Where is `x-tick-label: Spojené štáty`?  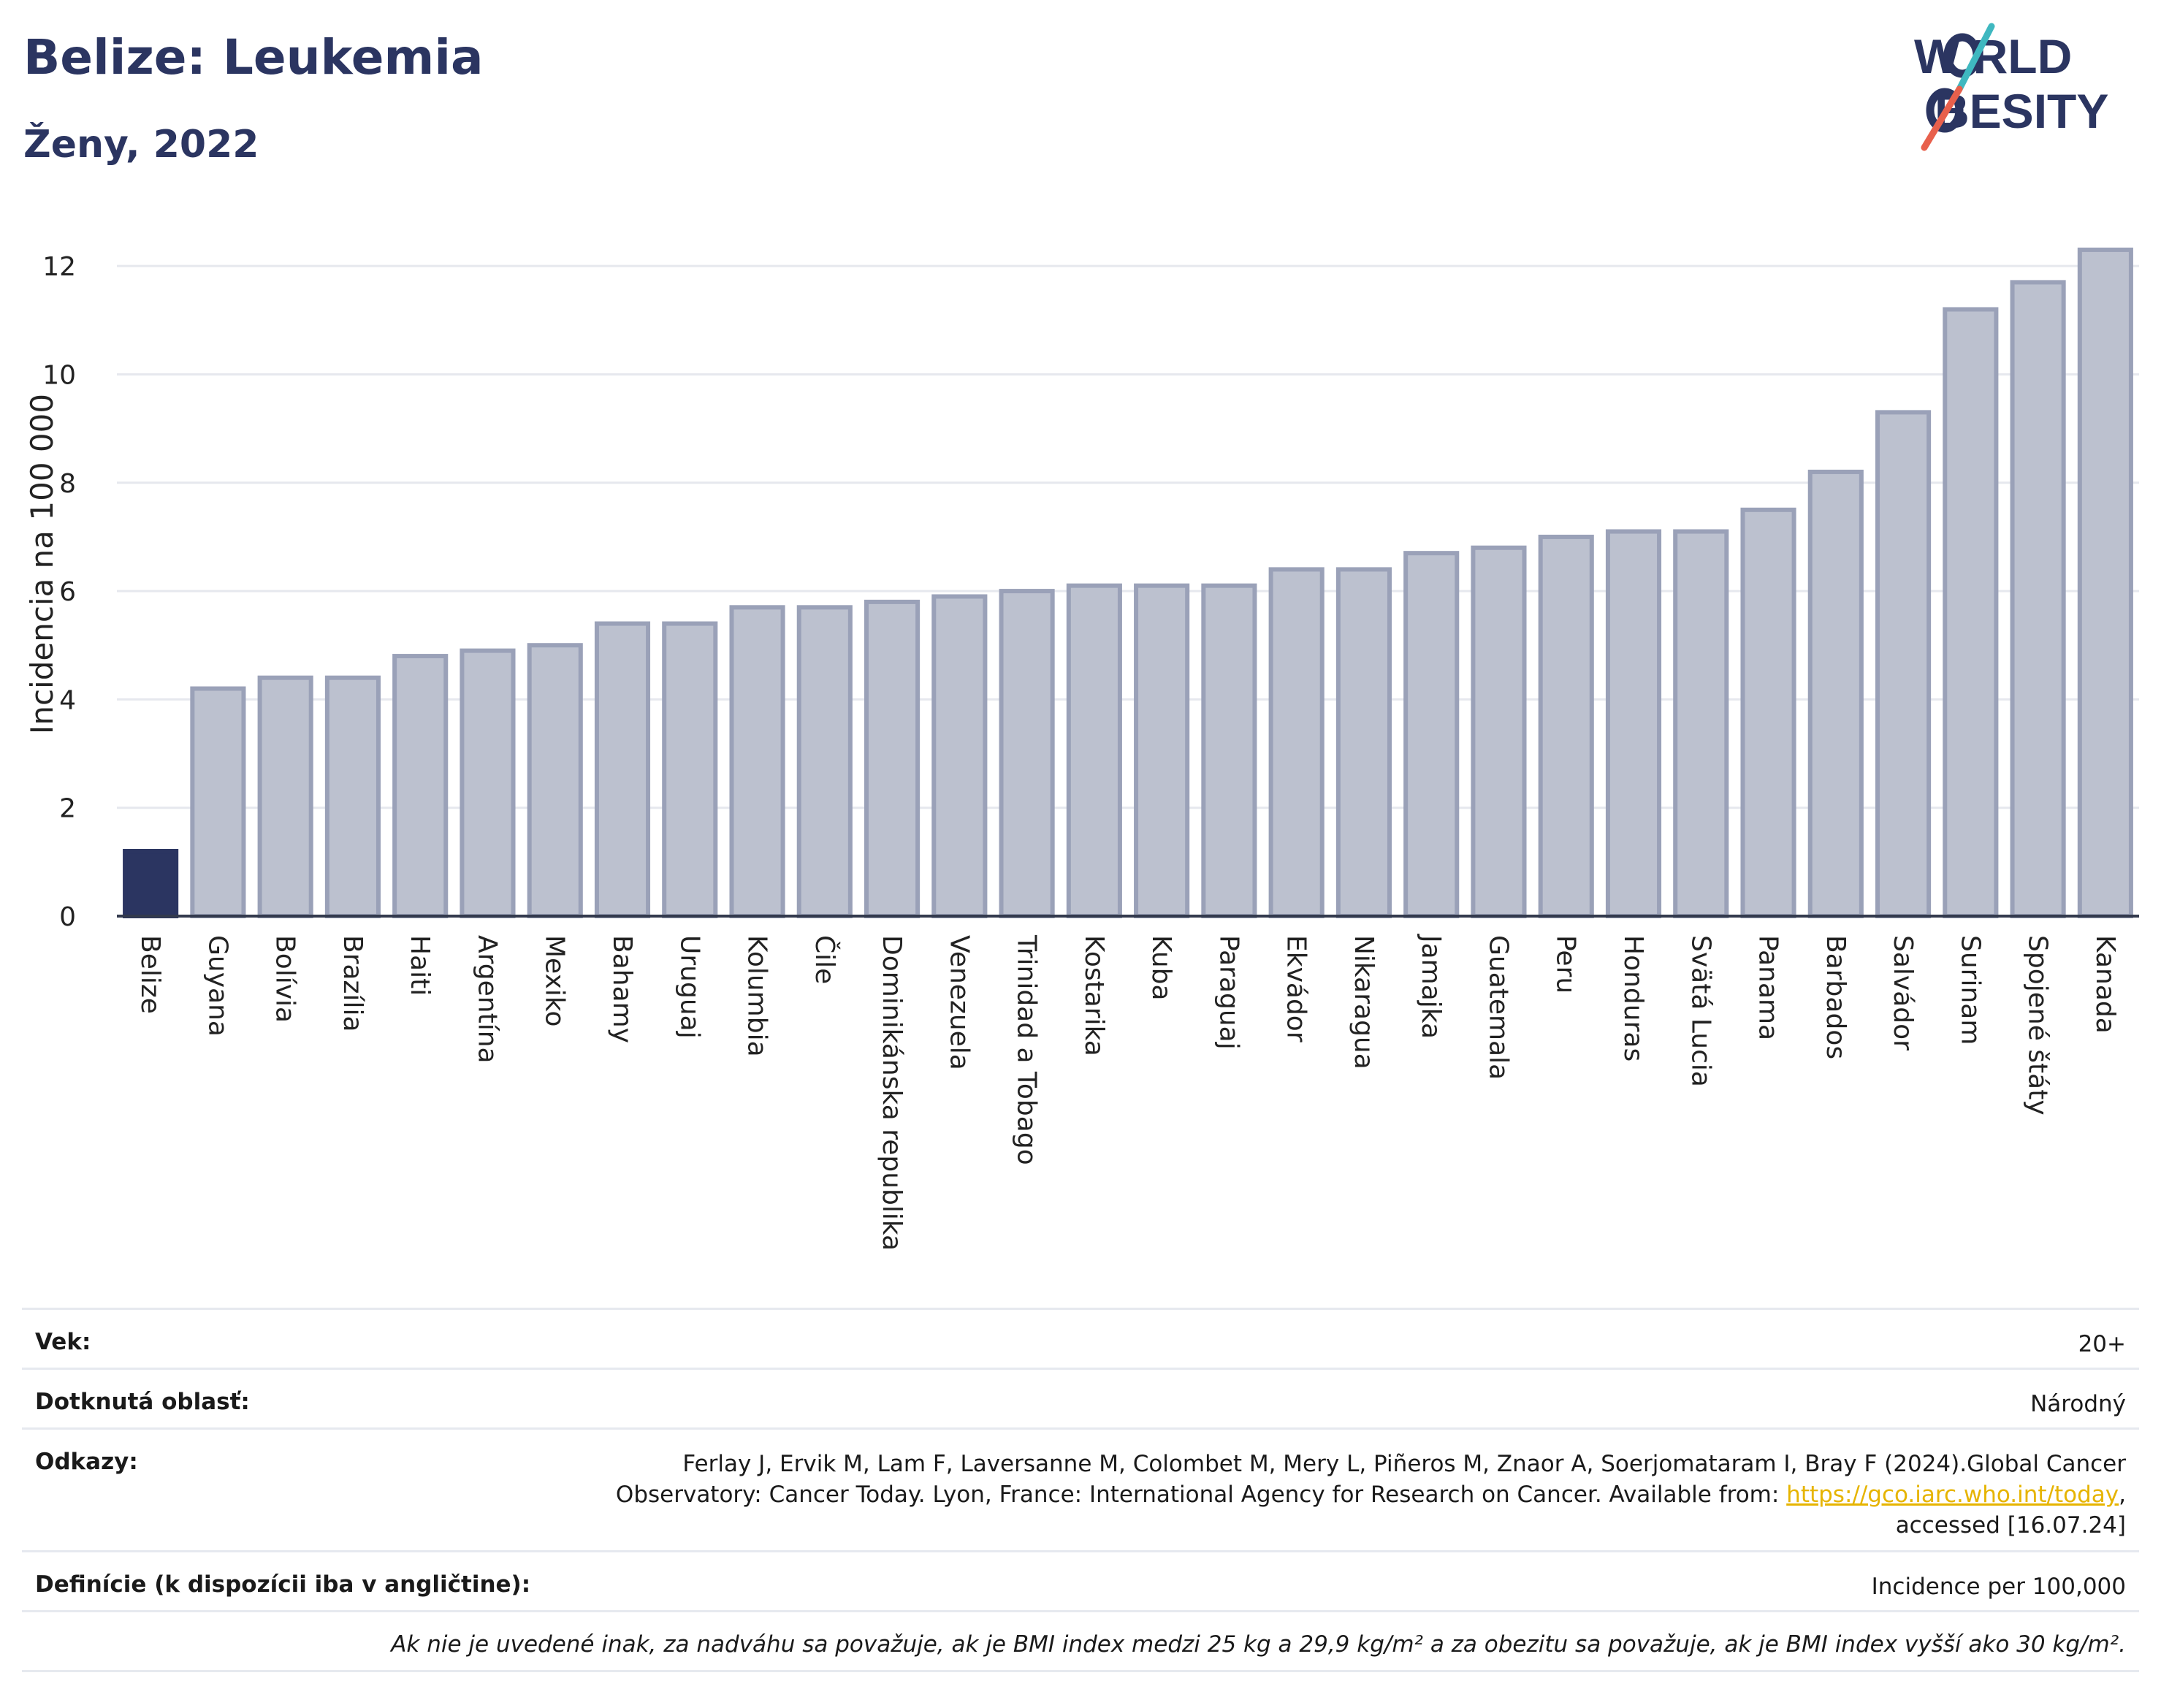
x-tick-label: Spojené štáty is located at coordinates (2038, 1025).